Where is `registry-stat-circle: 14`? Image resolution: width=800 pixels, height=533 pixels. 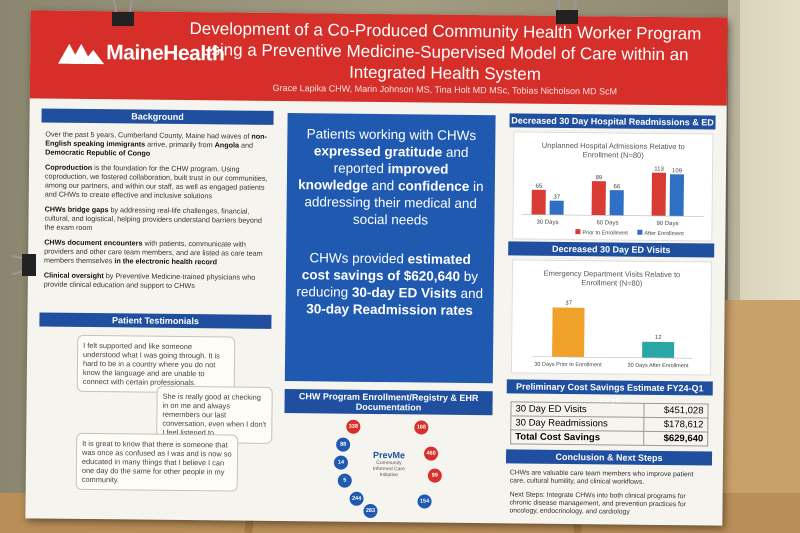
registry-stat-circle: 14 is located at coordinates (341, 462).